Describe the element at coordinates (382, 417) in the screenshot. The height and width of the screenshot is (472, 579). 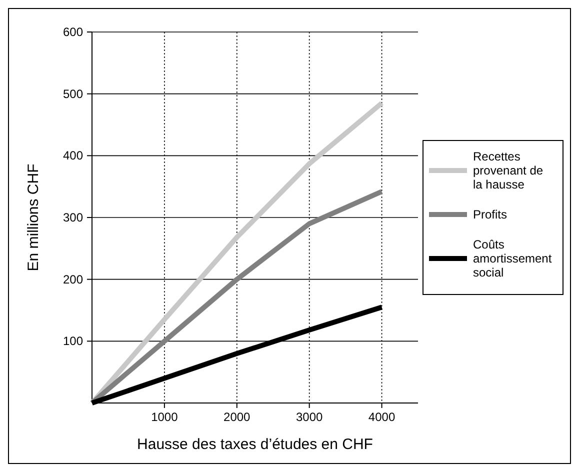
I see `x-tick-label: 4000` at that location.